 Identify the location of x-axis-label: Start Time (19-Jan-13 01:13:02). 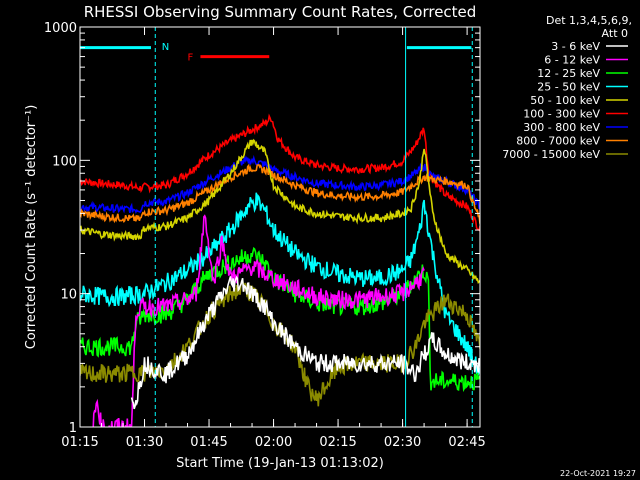
(280, 463).